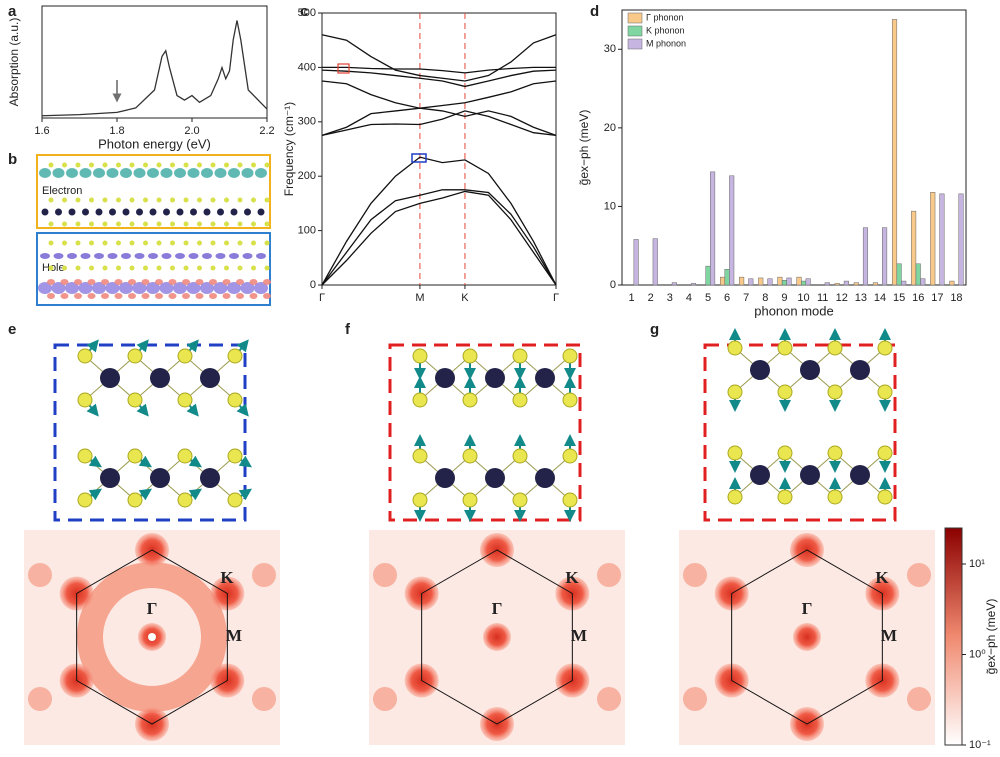  I want to click on x-tick-label: 13, so click(861, 298).